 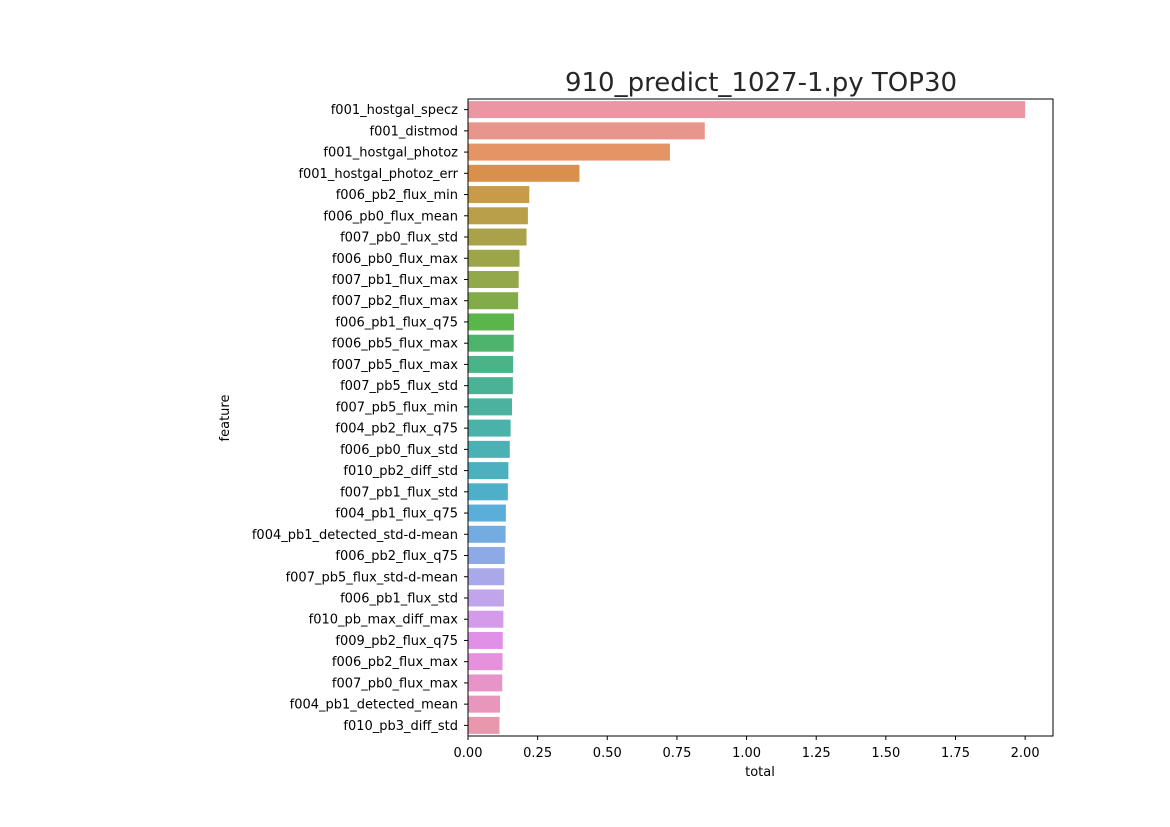 What do you see at coordinates (396, 514) in the screenshot?
I see `y-tick-label: f004_pb1_flux_q75` at bounding box center [396, 514].